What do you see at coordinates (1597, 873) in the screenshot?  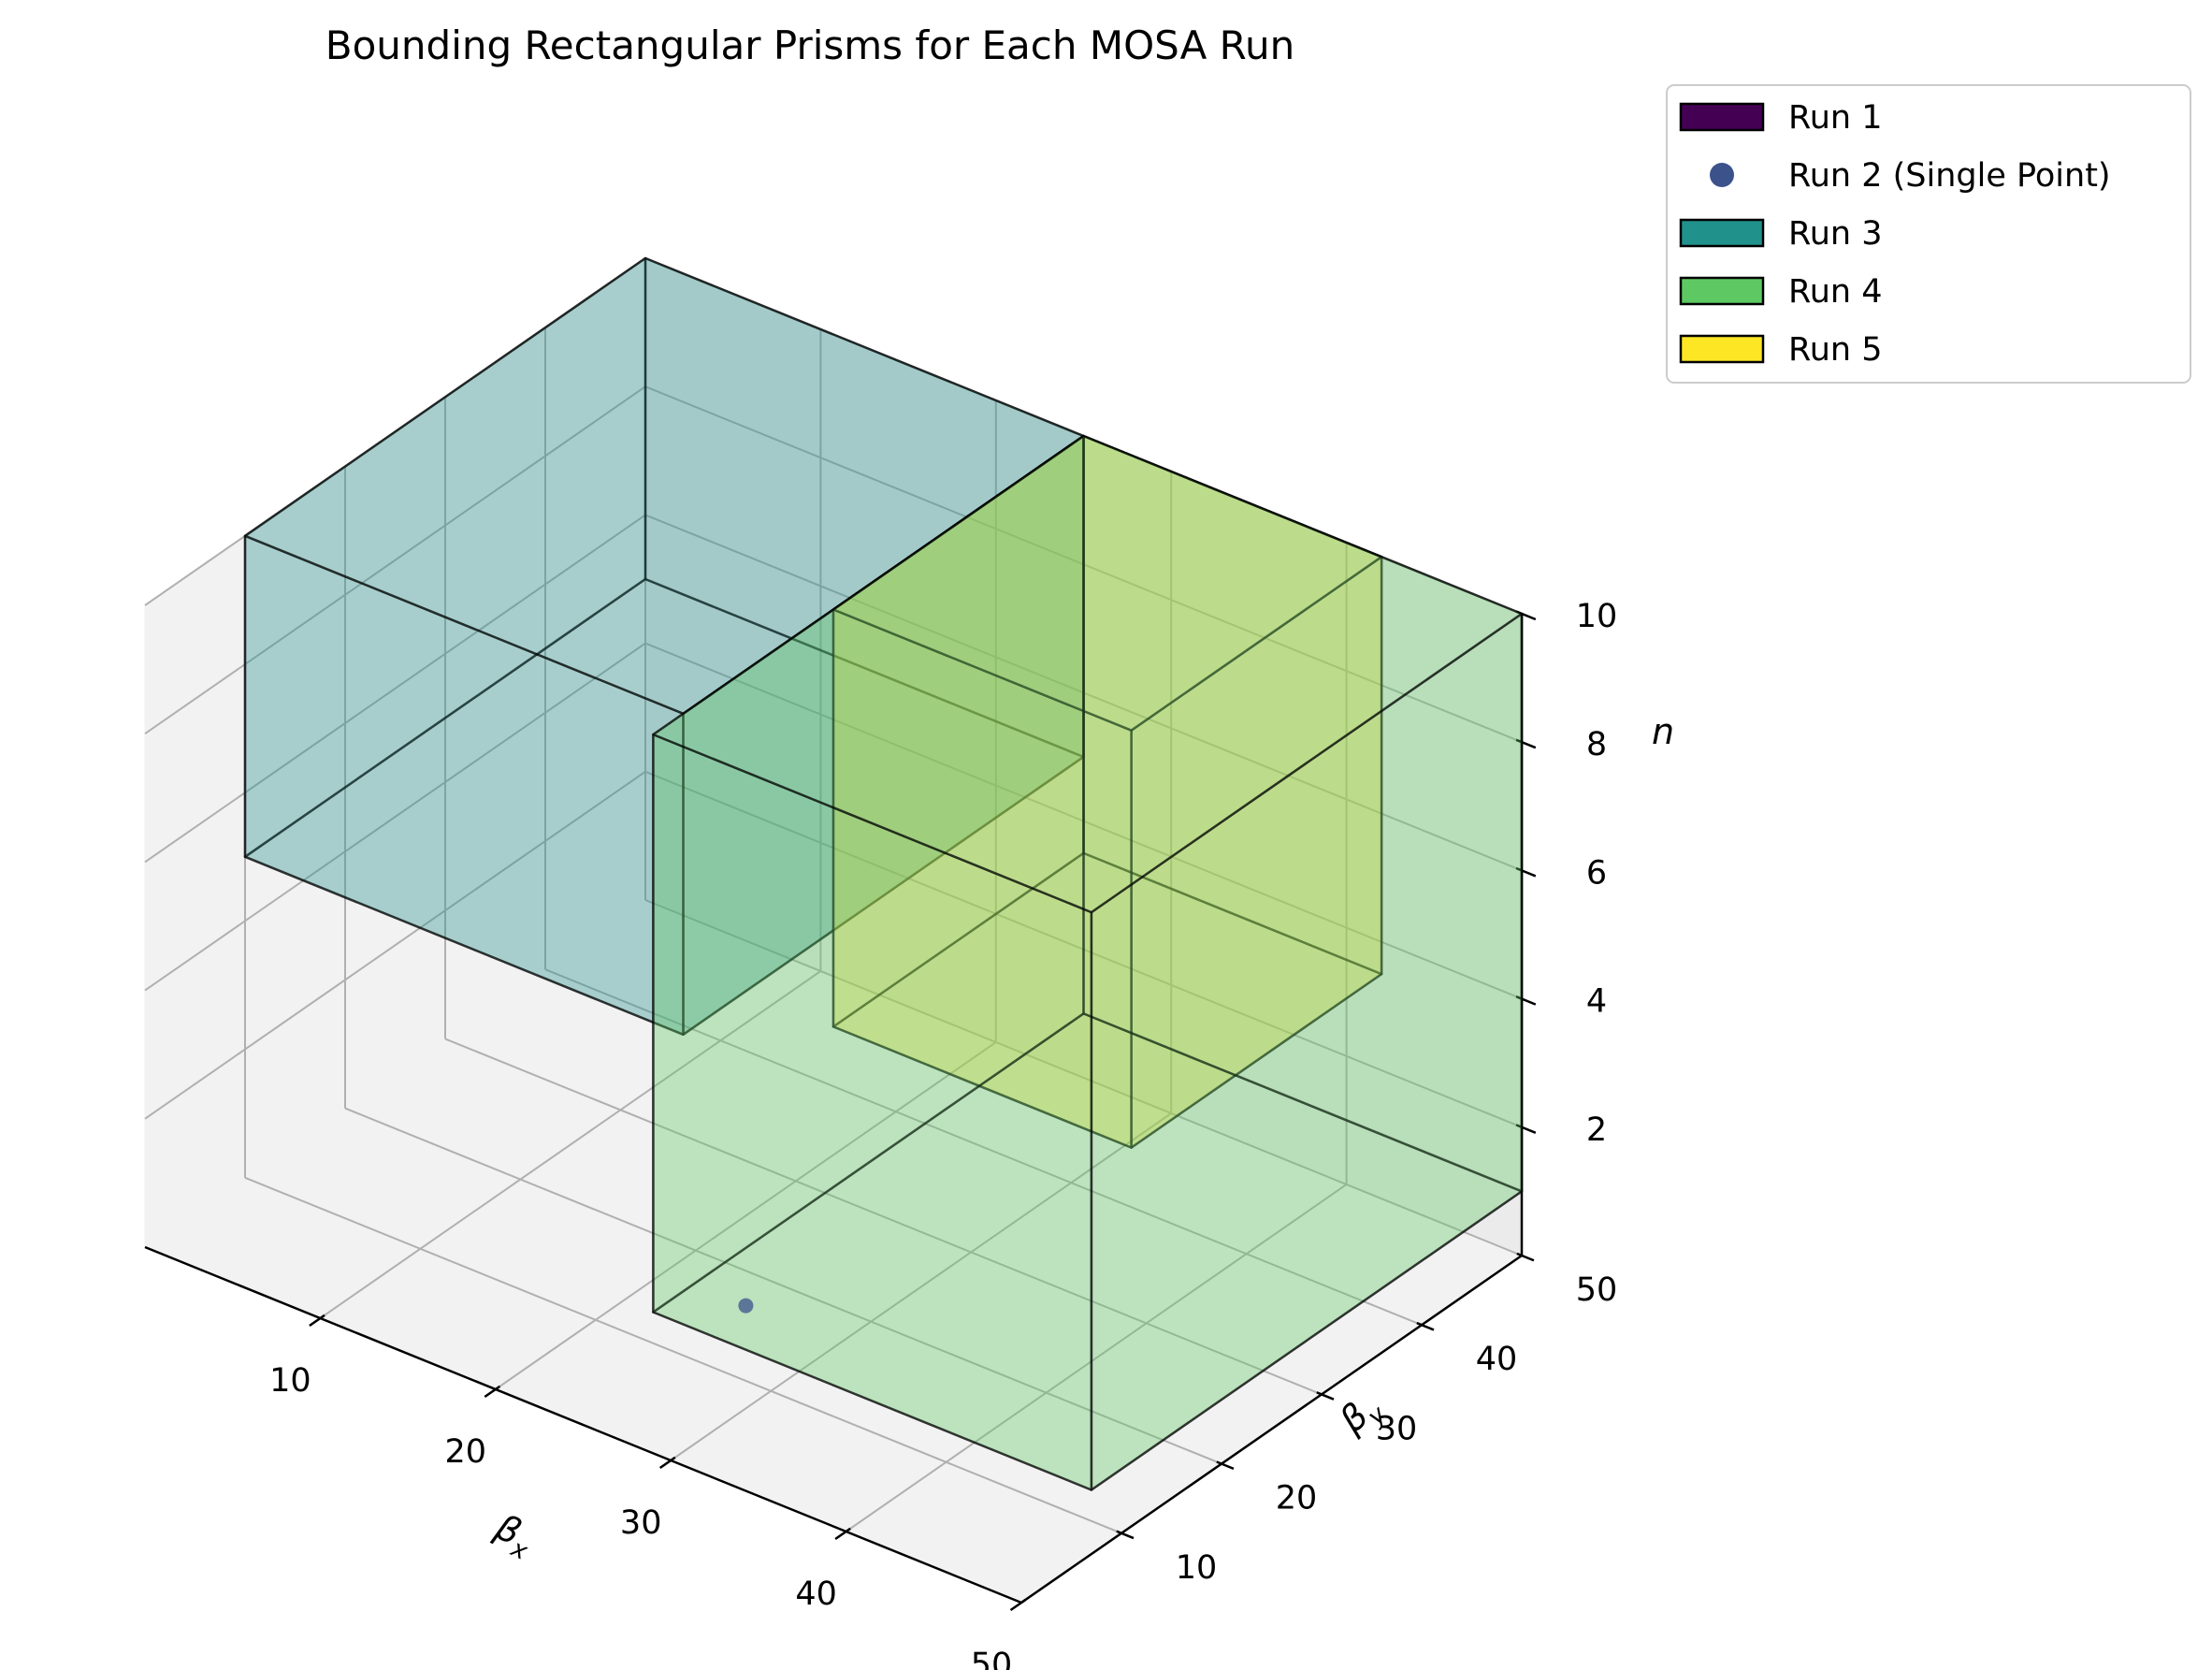 I see `z-tick-label: 6` at bounding box center [1597, 873].